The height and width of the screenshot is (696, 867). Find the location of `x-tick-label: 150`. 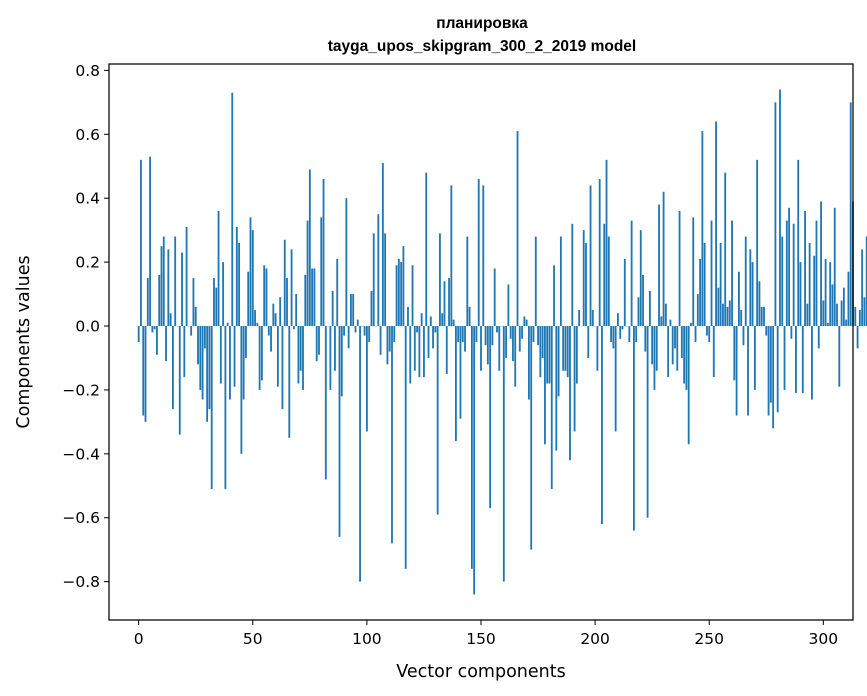

x-tick-label: 150 is located at coordinates (481, 639).